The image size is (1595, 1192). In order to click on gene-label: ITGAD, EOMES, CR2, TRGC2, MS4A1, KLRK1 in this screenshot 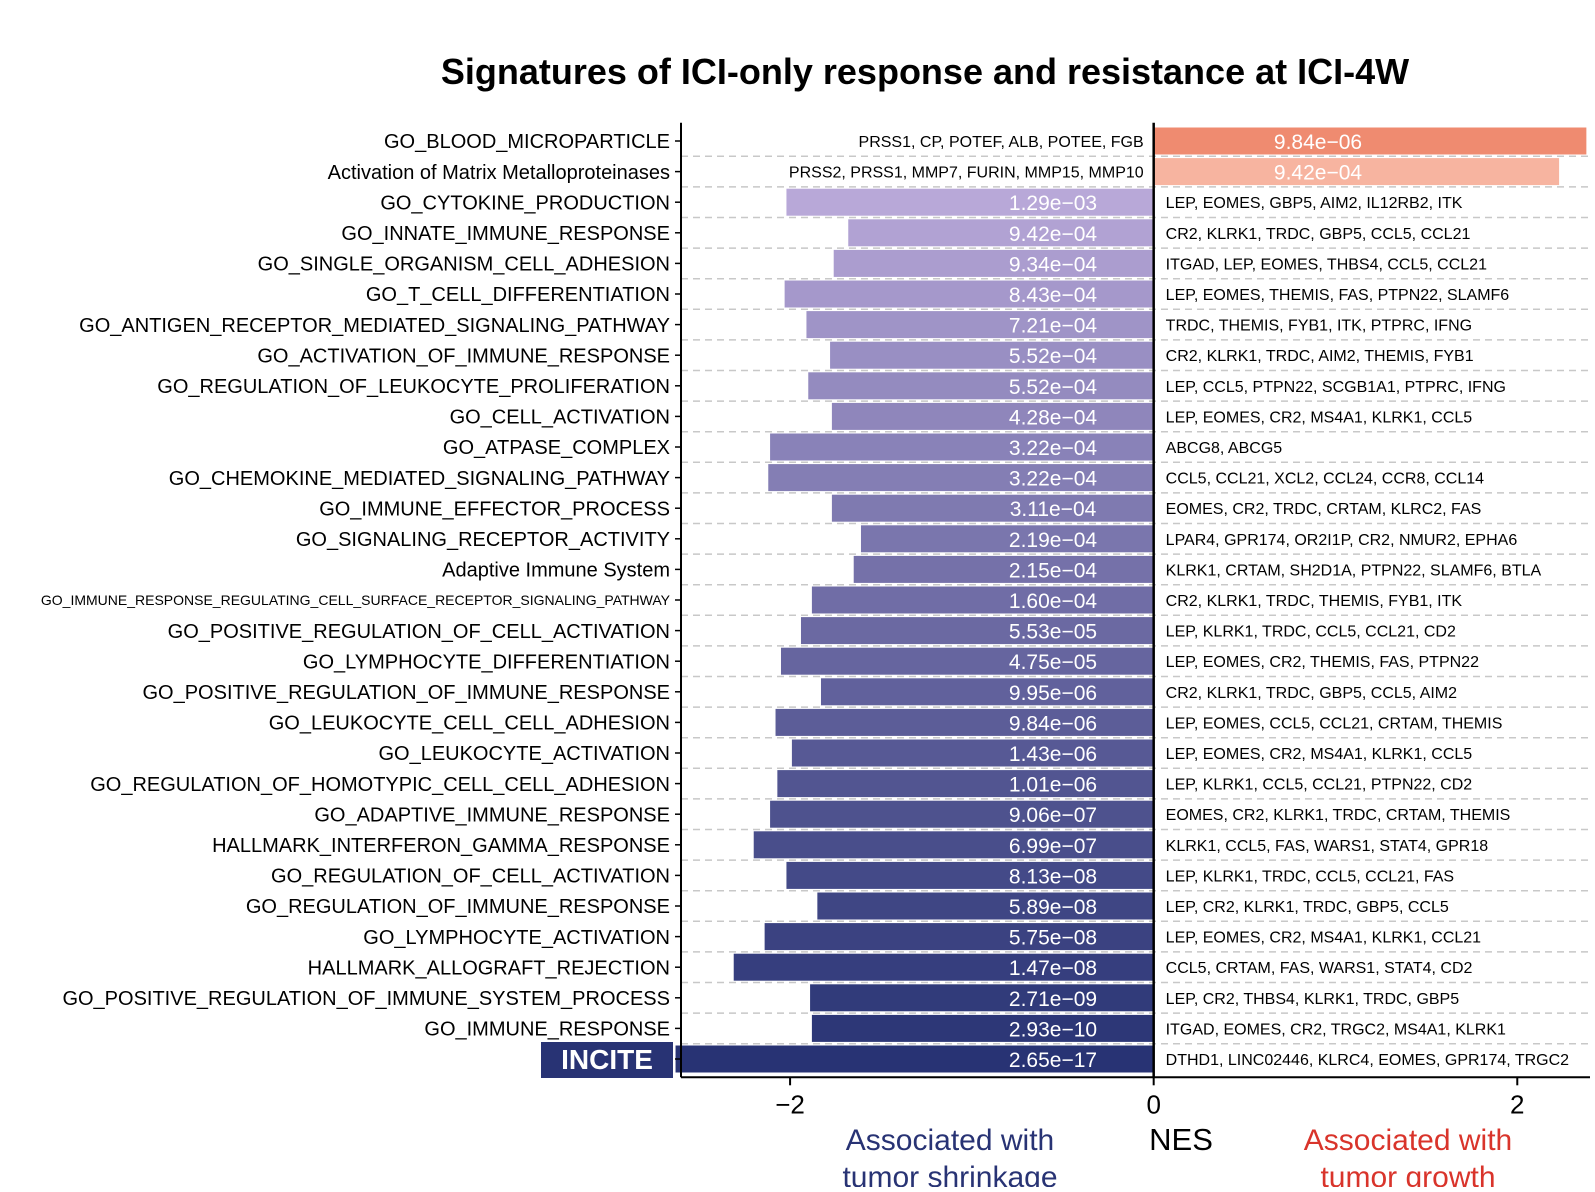, I will do `click(1336, 1029)`.